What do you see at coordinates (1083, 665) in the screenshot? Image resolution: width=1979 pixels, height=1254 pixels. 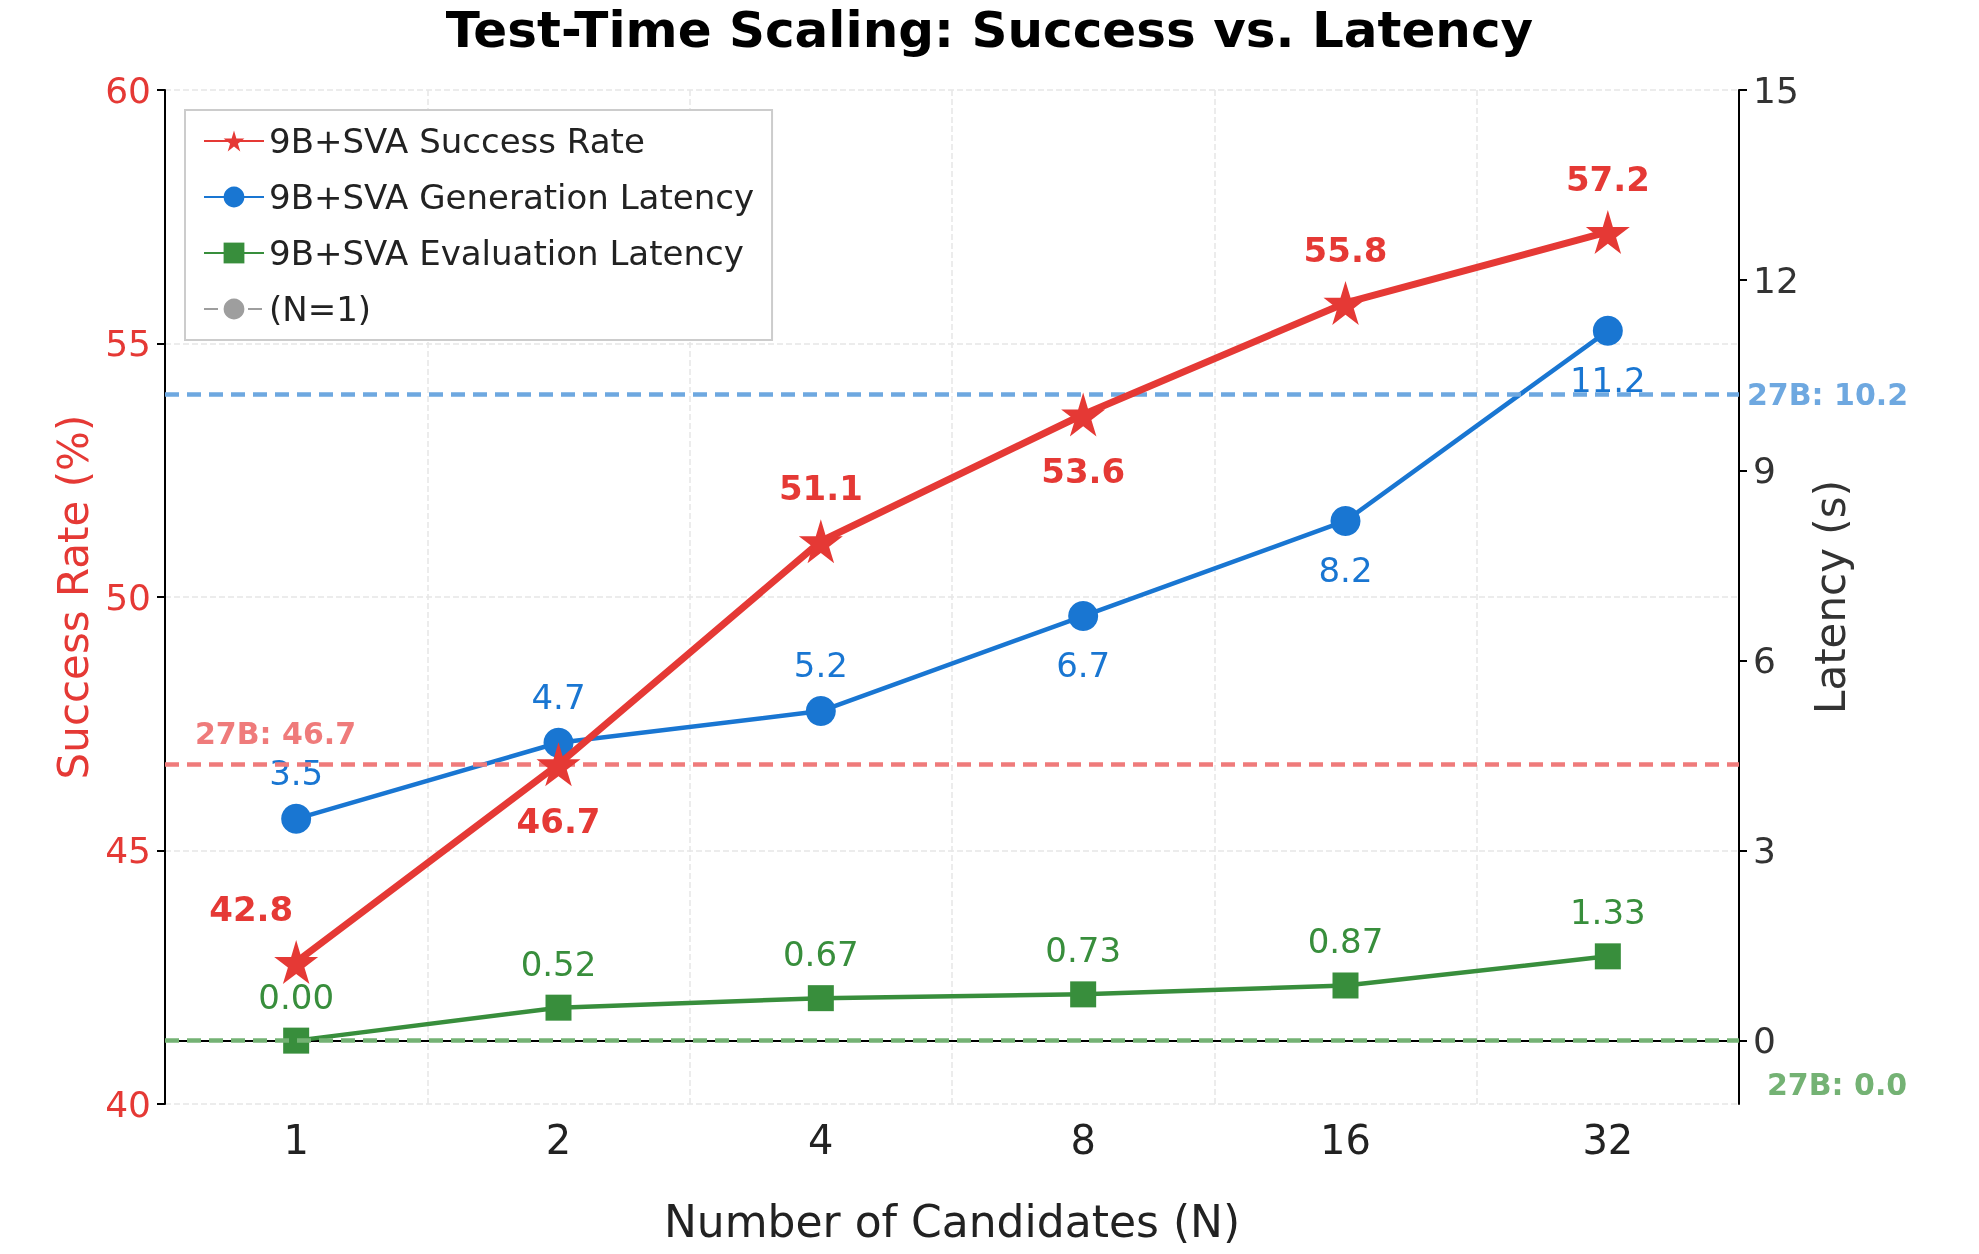 I see `data-label: 6.7` at bounding box center [1083, 665].